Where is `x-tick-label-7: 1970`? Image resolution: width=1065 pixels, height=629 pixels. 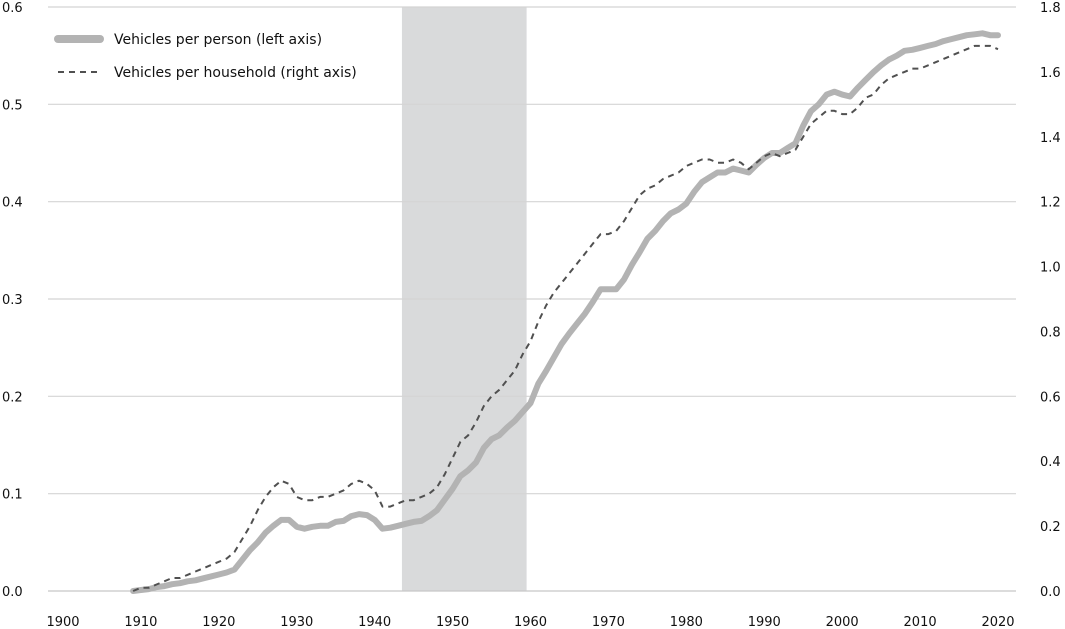
x-tick-label-7: 1970 is located at coordinates (608, 622).